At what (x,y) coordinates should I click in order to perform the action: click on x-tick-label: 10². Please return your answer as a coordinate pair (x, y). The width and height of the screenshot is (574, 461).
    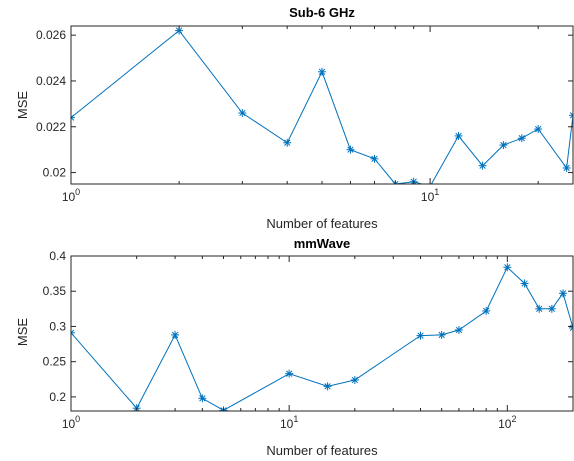
    Looking at the image, I should click on (507, 422).